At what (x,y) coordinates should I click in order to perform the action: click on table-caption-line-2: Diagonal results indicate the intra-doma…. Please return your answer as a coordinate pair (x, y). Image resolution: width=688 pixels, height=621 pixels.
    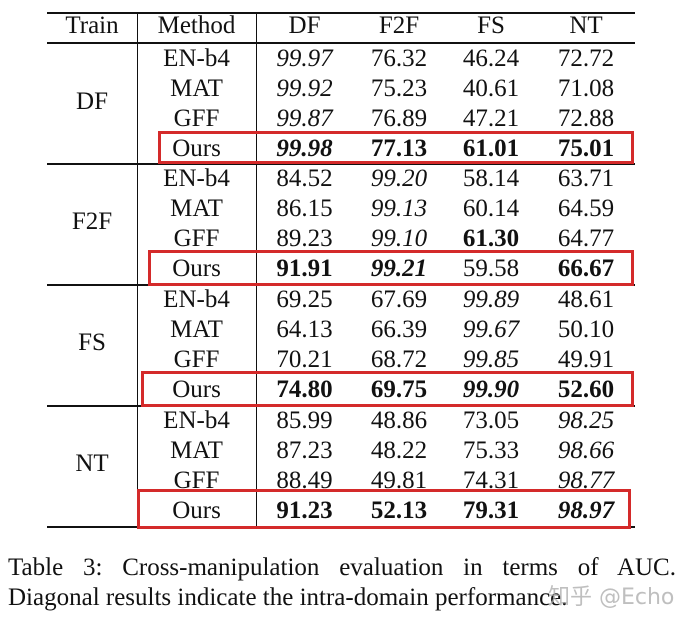
    Looking at the image, I should click on (288, 597).